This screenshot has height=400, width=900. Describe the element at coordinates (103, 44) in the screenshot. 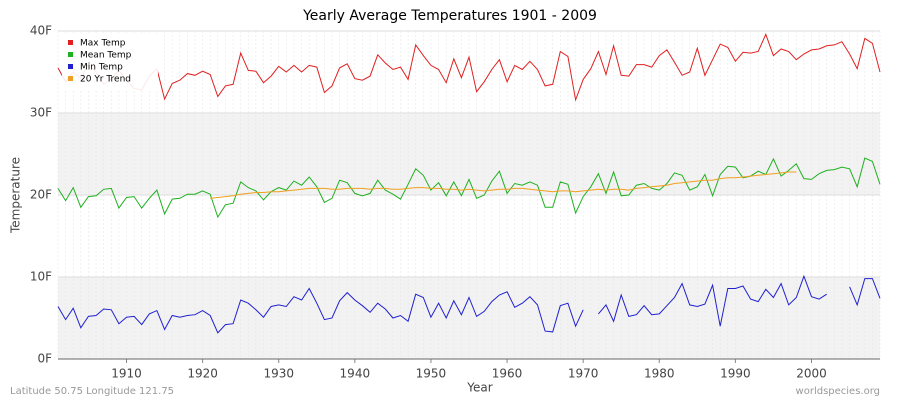

I see `legend-label: Max Temp` at that location.